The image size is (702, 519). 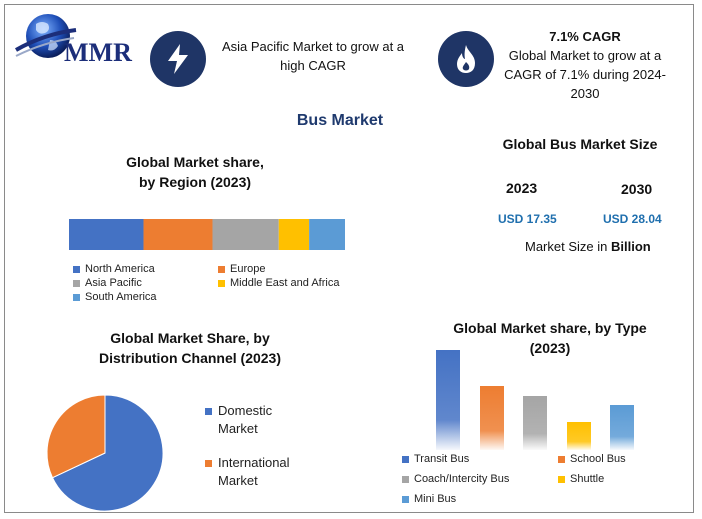 What do you see at coordinates (98, 52) in the screenshot?
I see `logo-text: MMR` at bounding box center [98, 52].